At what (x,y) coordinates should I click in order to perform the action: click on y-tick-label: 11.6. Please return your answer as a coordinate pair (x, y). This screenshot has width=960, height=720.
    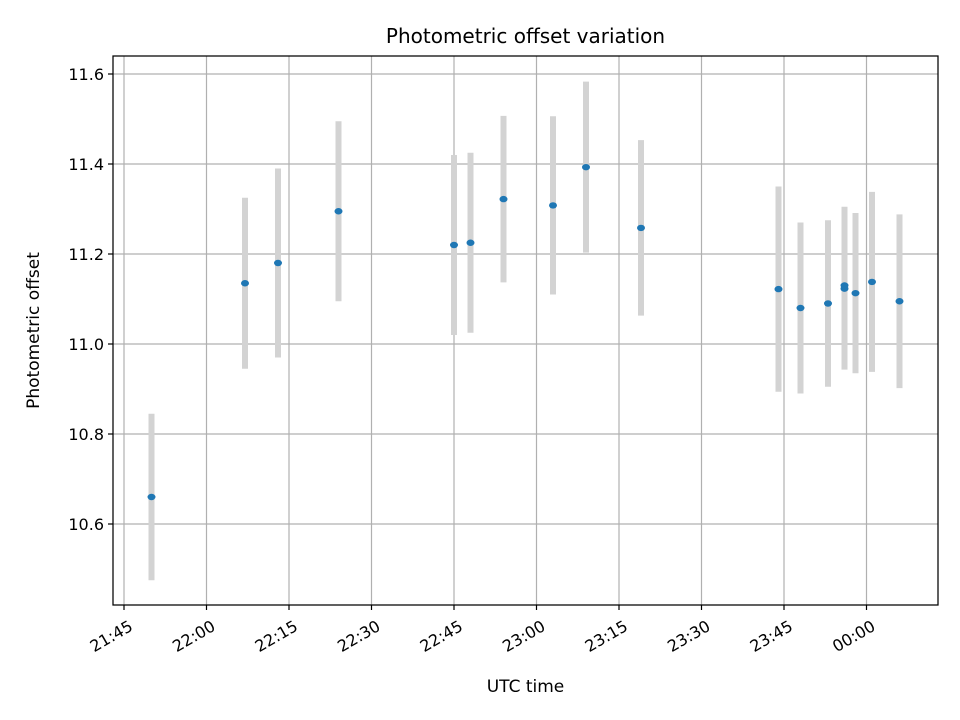
    Looking at the image, I should click on (86, 74).